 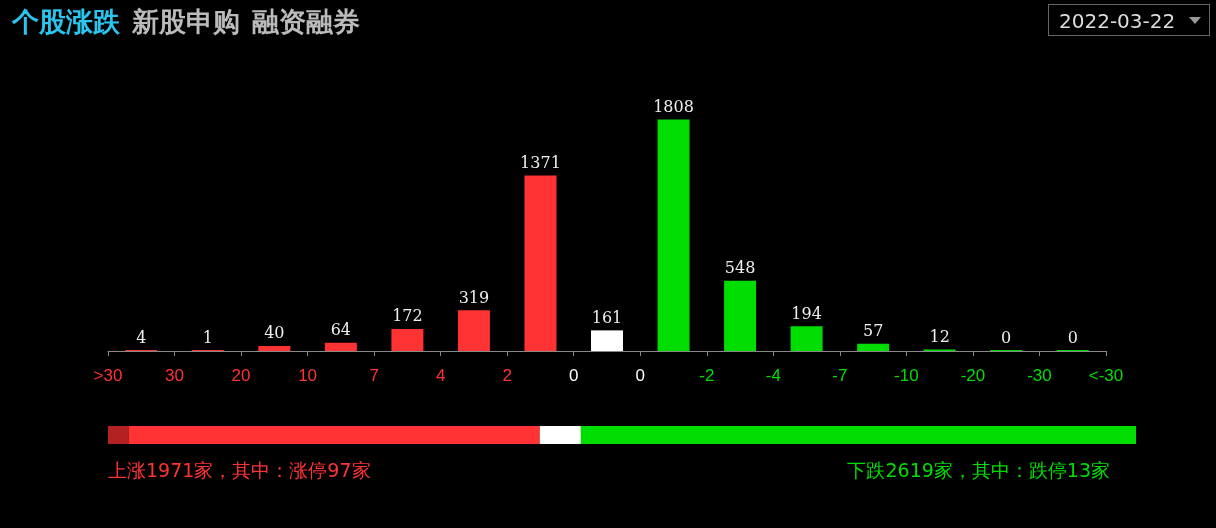 I want to click on x-tick-label: -7, so click(x=840, y=375).